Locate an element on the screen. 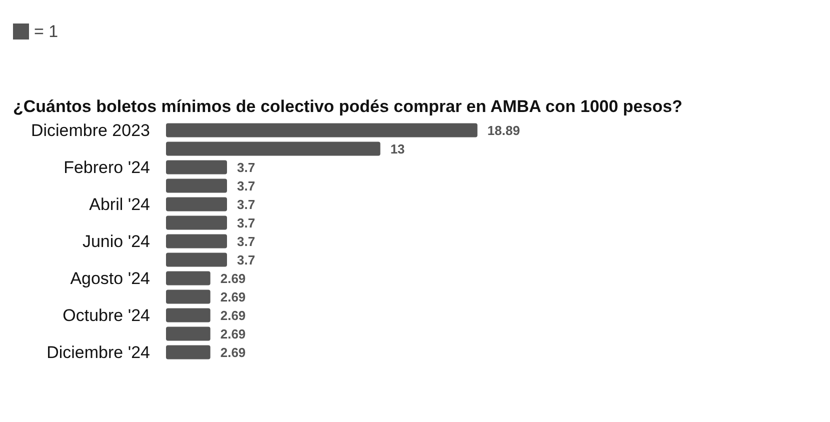 Image resolution: width=830 pixels, height=422 pixels. chart-title: ¿Cuántos boletos mínimos de colectivo podés comprar en AMBA con 1000 pesos? is located at coordinates (347, 106).